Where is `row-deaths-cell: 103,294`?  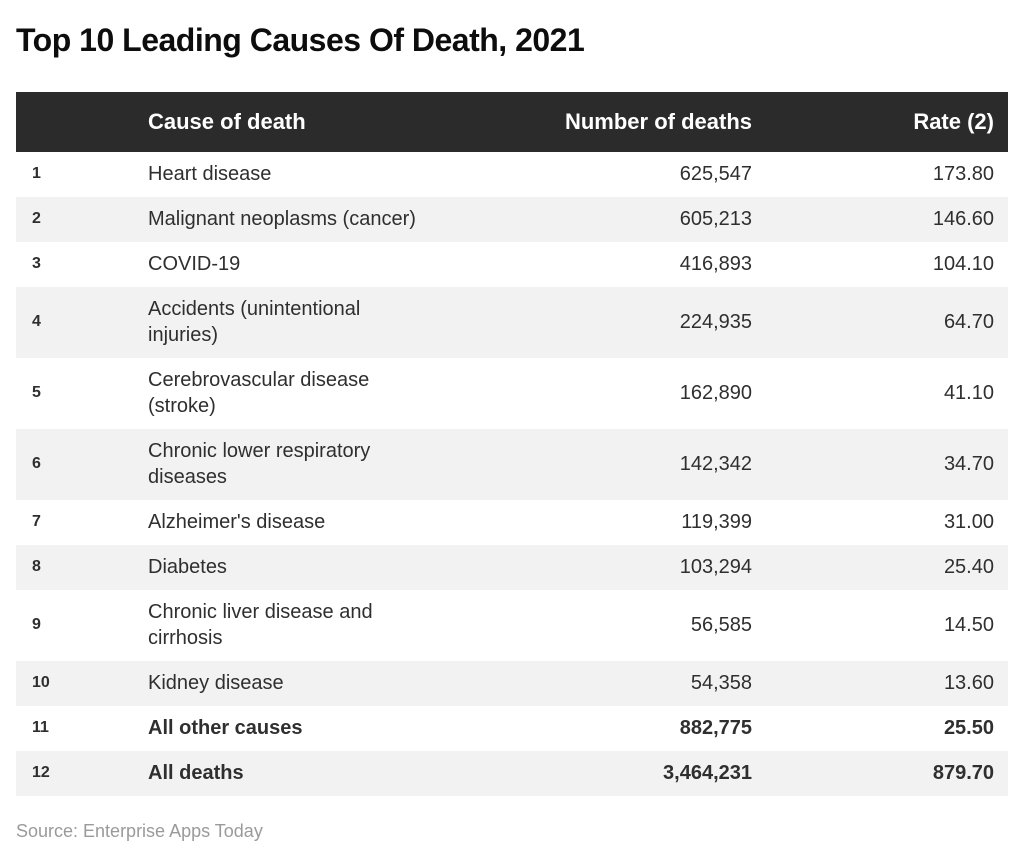
row-deaths-cell: 103,294 is located at coordinates (715, 567).